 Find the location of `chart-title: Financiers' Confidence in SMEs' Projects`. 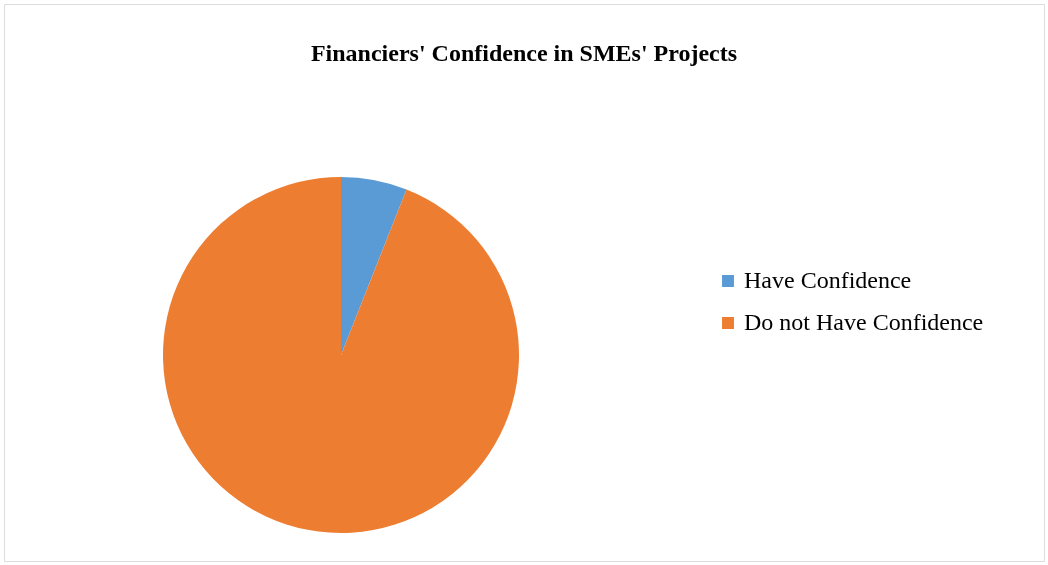

chart-title: Financiers' Confidence in SMEs' Projects is located at coordinates (524, 53).